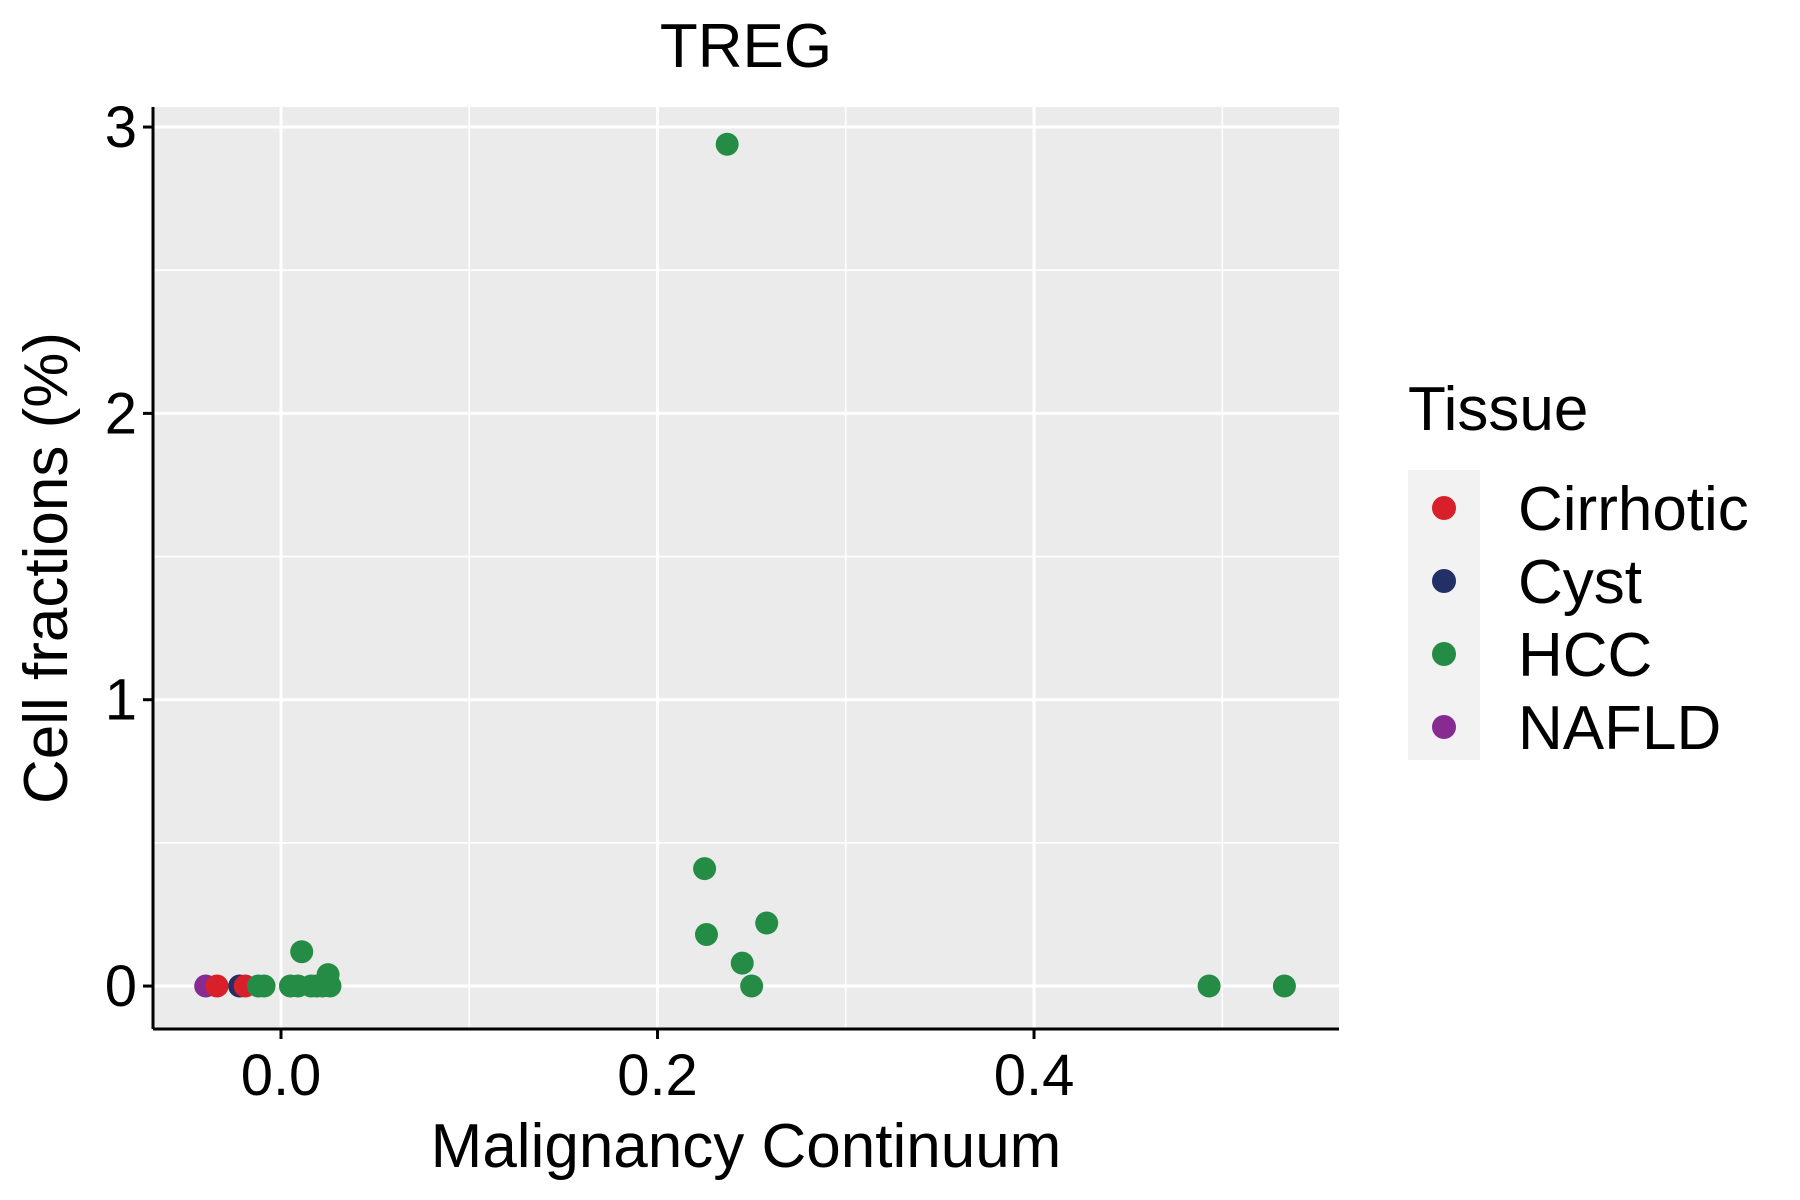  Describe the element at coordinates (121, 986) in the screenshot. I see `y-tick-label: 0` at that location.